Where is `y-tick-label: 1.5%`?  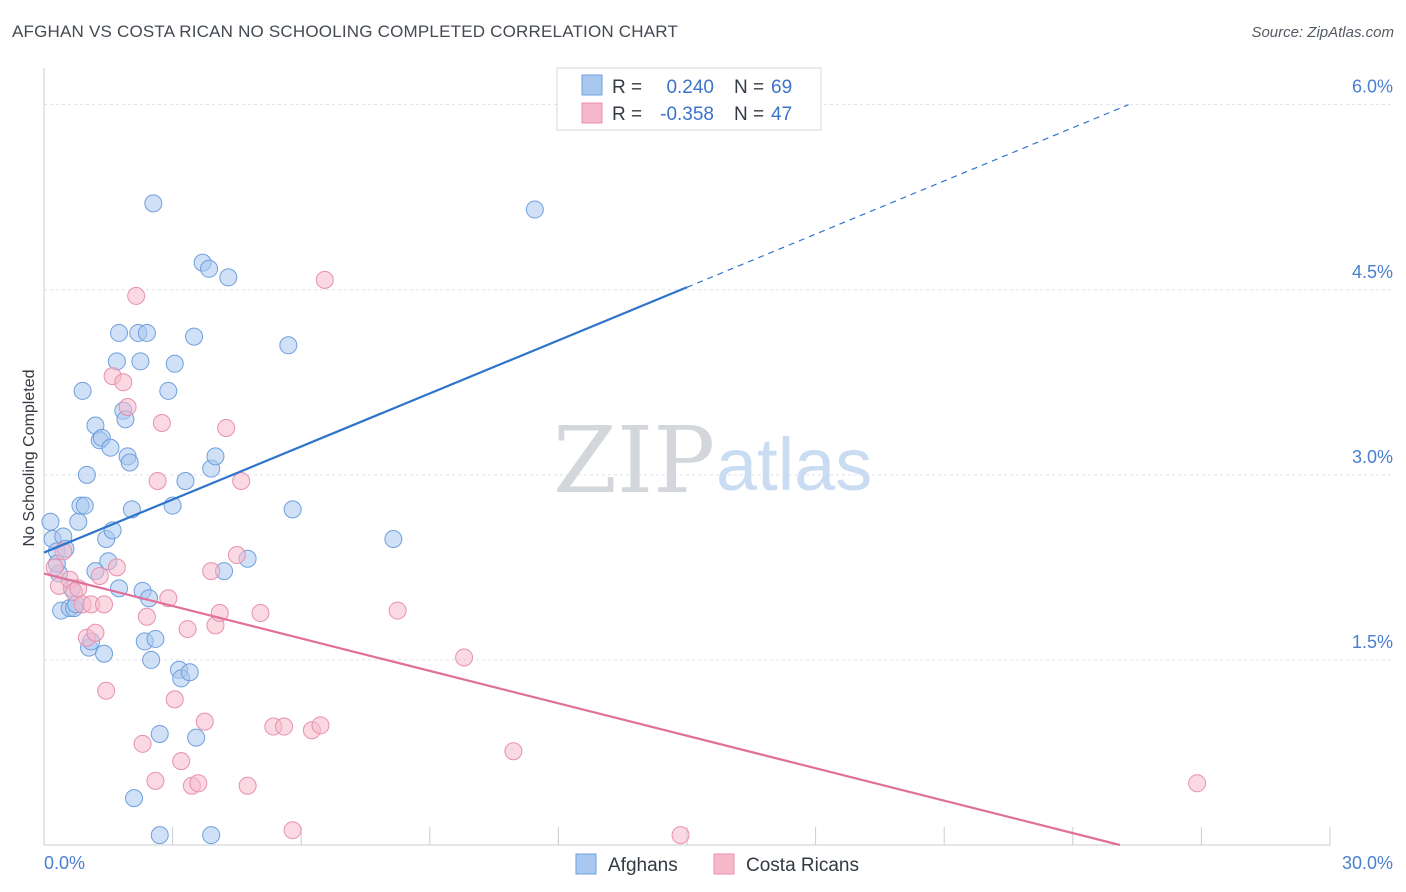 y-tick-label: 1.5% is located at coordinates (1372, 642).